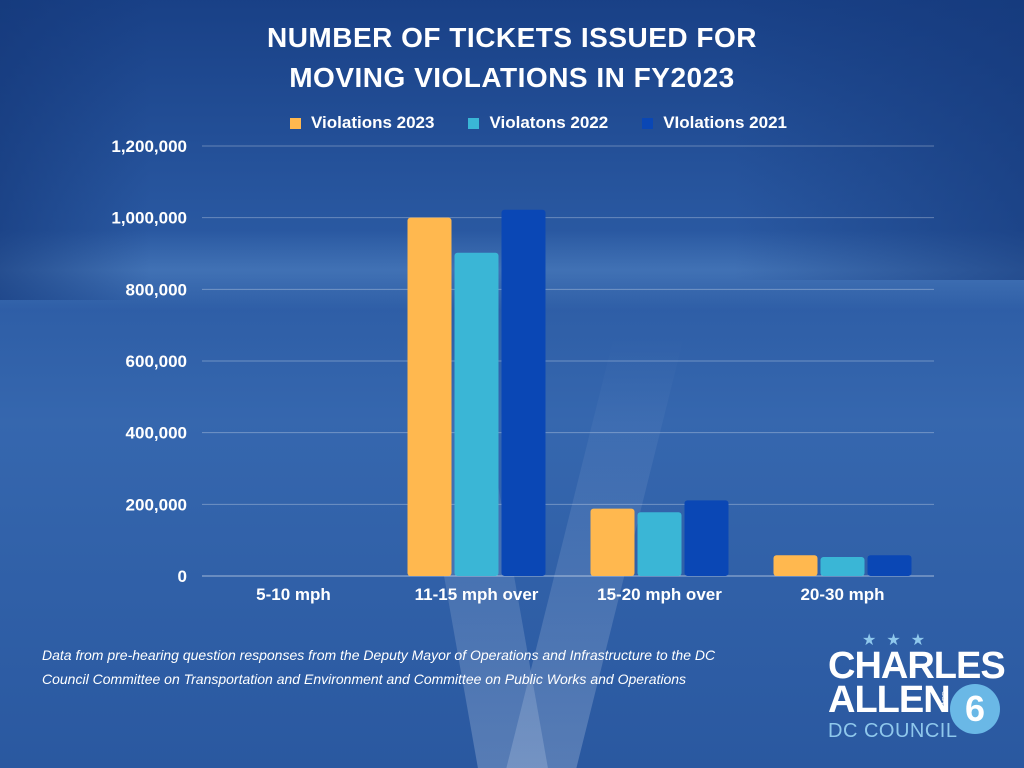 The image size is (1024, 768). I want to click on legend-item-2022: Violatons 2022, so click(538, 123).